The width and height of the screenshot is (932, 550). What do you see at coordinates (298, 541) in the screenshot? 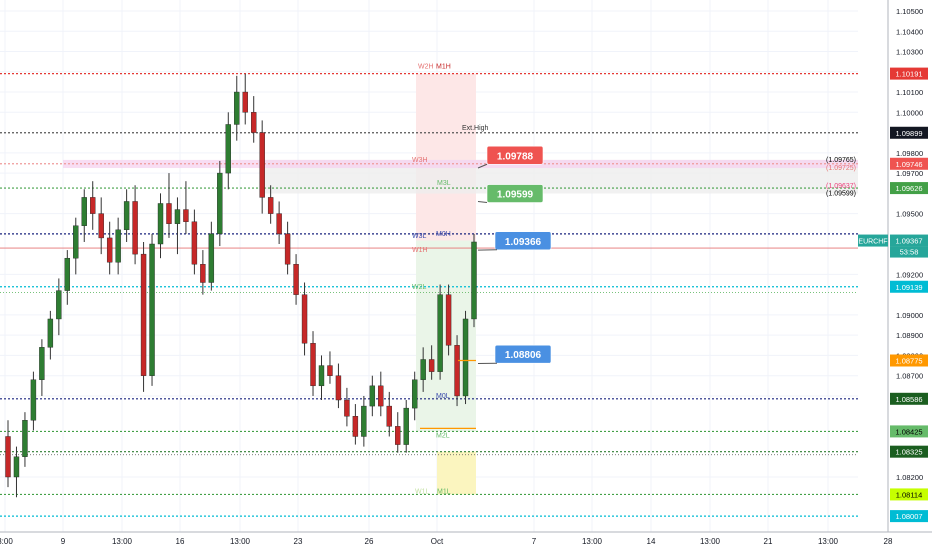
I see `time-tick-label: 23` at bounding box center [298, 541].